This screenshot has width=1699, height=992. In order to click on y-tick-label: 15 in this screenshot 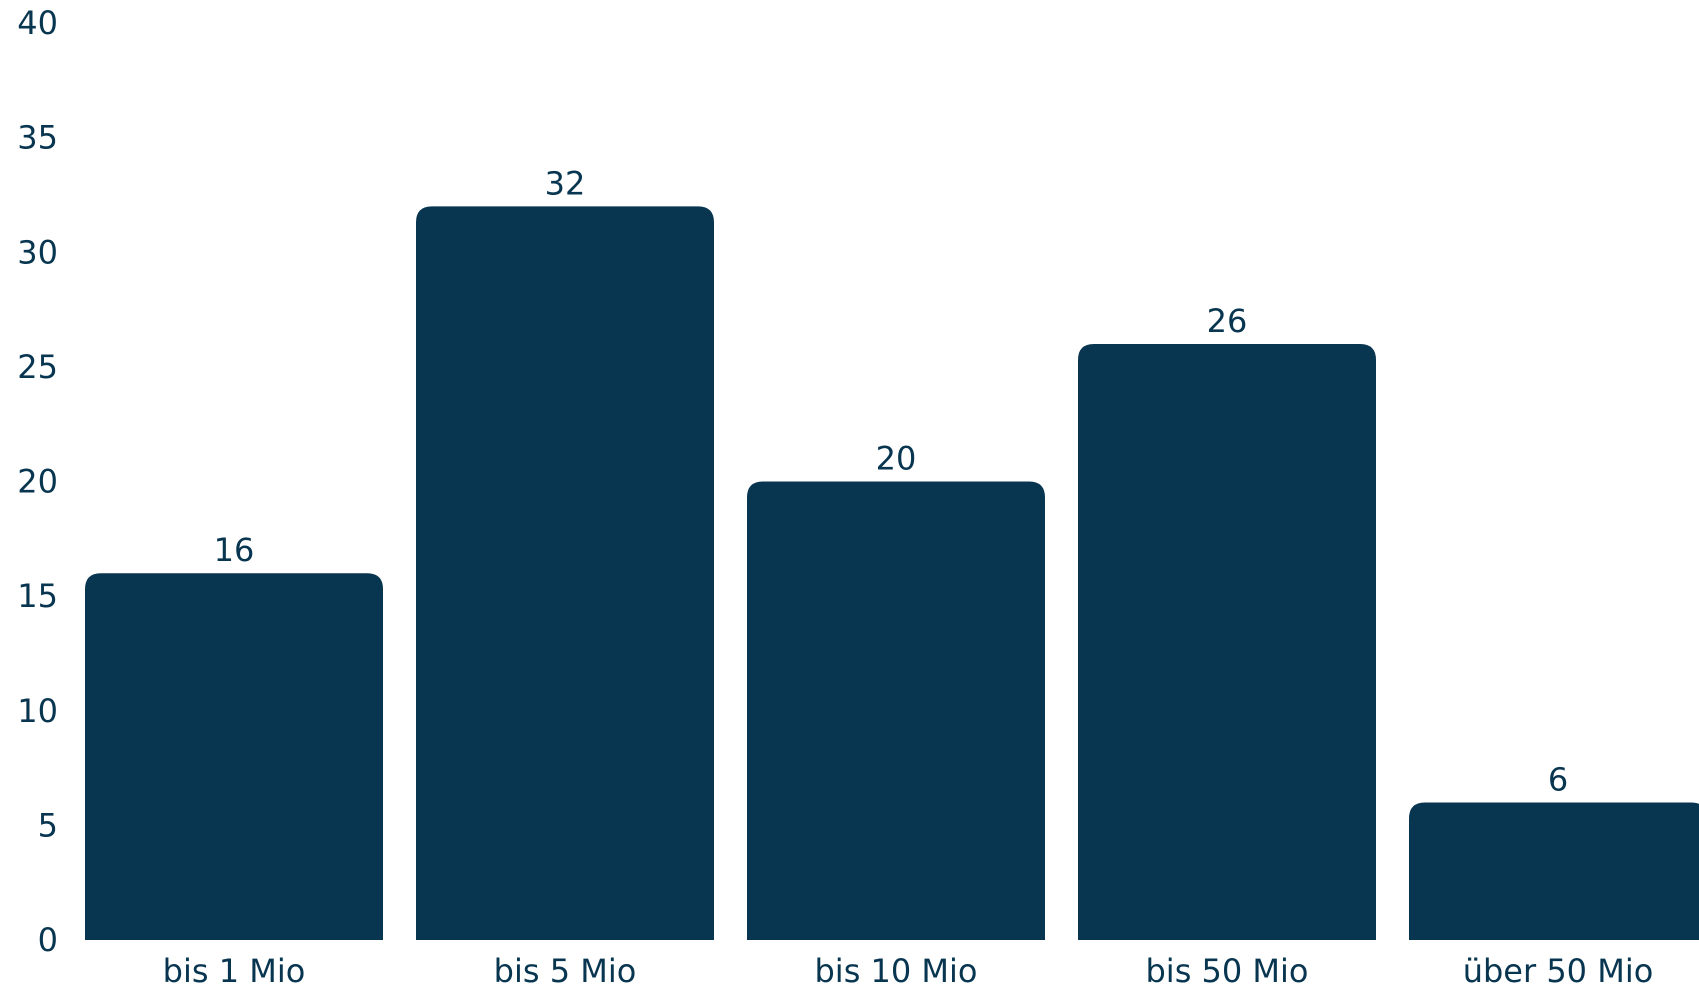, I will do `click(37, 596)`.